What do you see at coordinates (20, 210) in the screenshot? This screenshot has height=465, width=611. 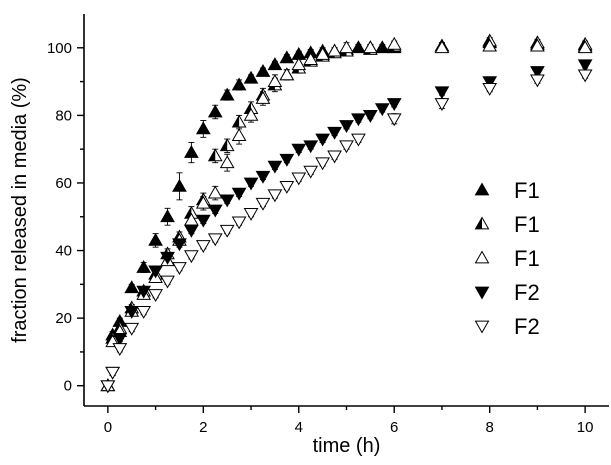 I see `y-axis-title: fraction released in media (%)` at bounding box center [20, 210].